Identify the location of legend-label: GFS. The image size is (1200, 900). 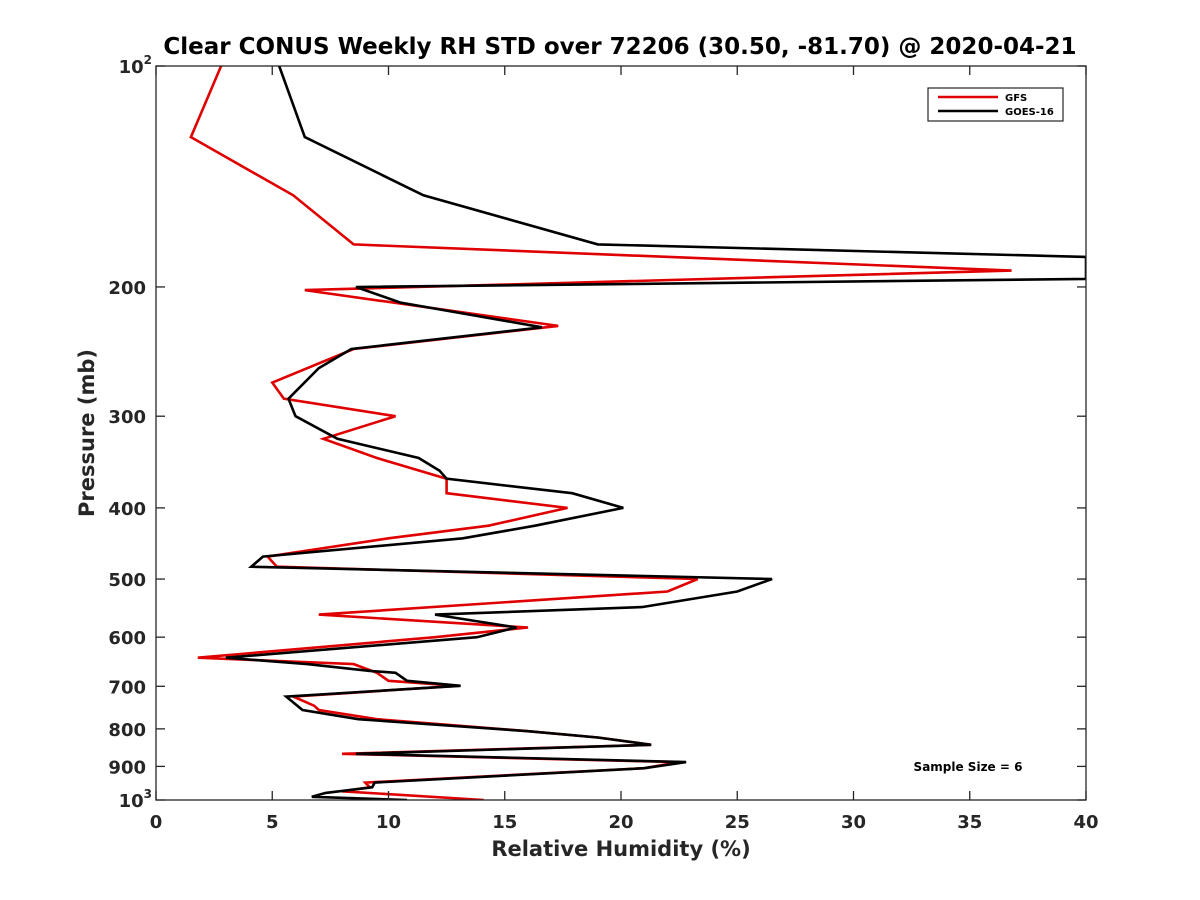
(1016, 98).